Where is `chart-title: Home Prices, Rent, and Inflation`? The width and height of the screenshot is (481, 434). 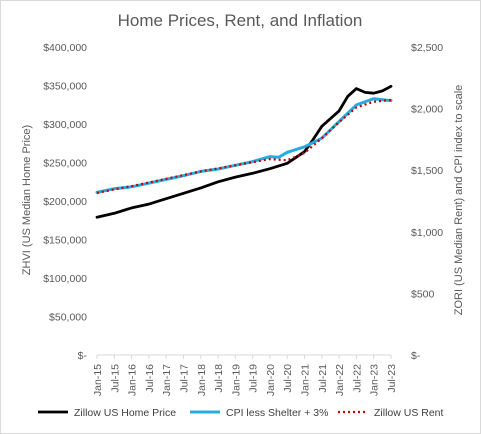
chart-title: Home Prices, Rent, and Inflation is located at coordinates (240, 20).